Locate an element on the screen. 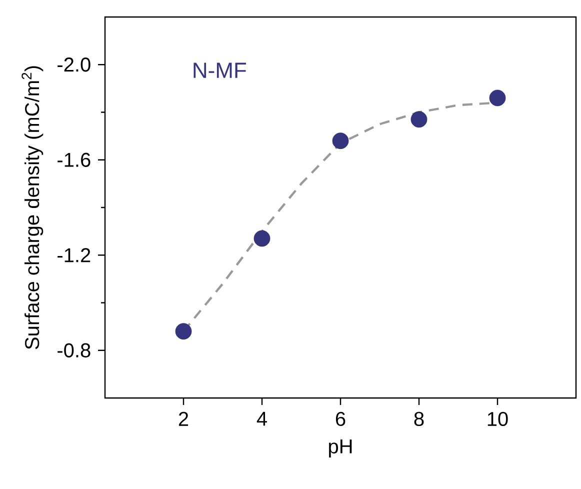 The height and width of the screenshot is (489, 581). x-tick-label: 10 is located at coordinates (498, 419).